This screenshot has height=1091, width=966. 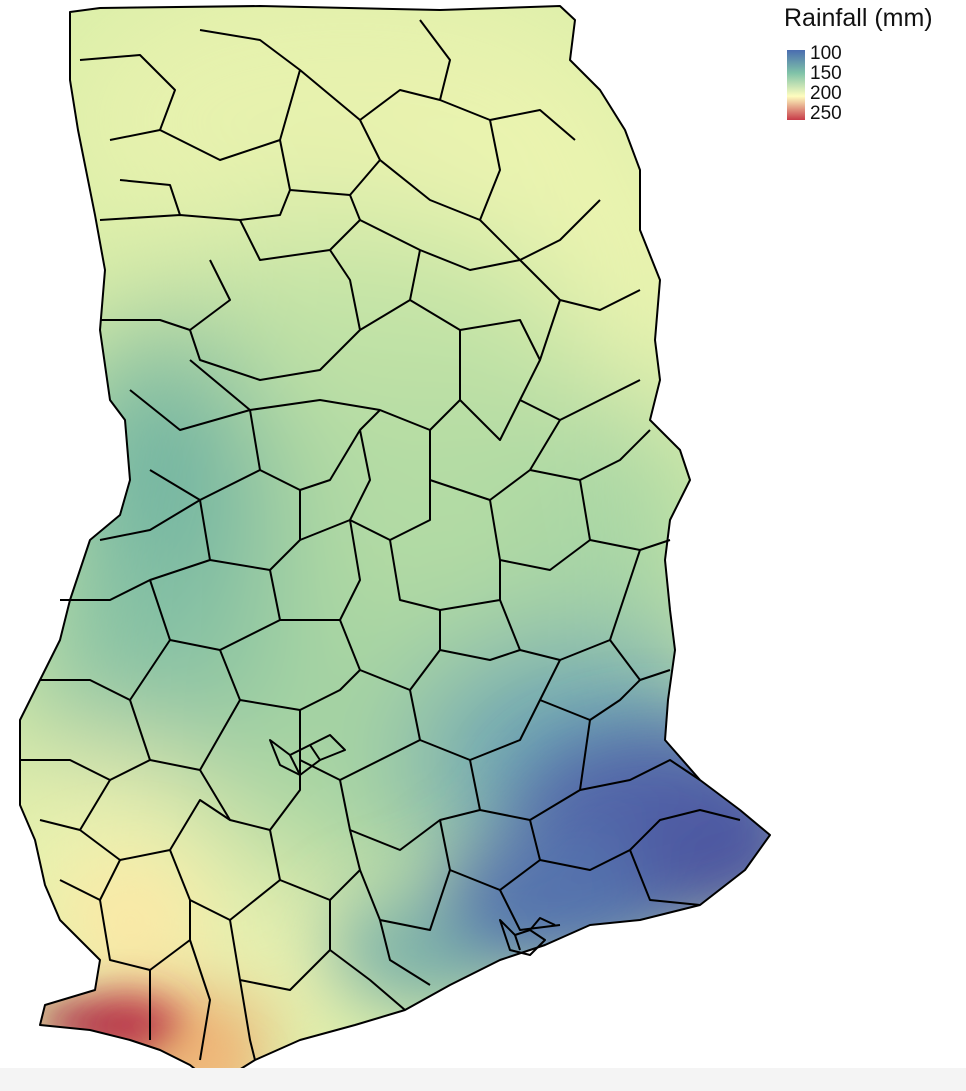 I want to click on legend-title: Rainfall (mm), so click(x=858, y=18).